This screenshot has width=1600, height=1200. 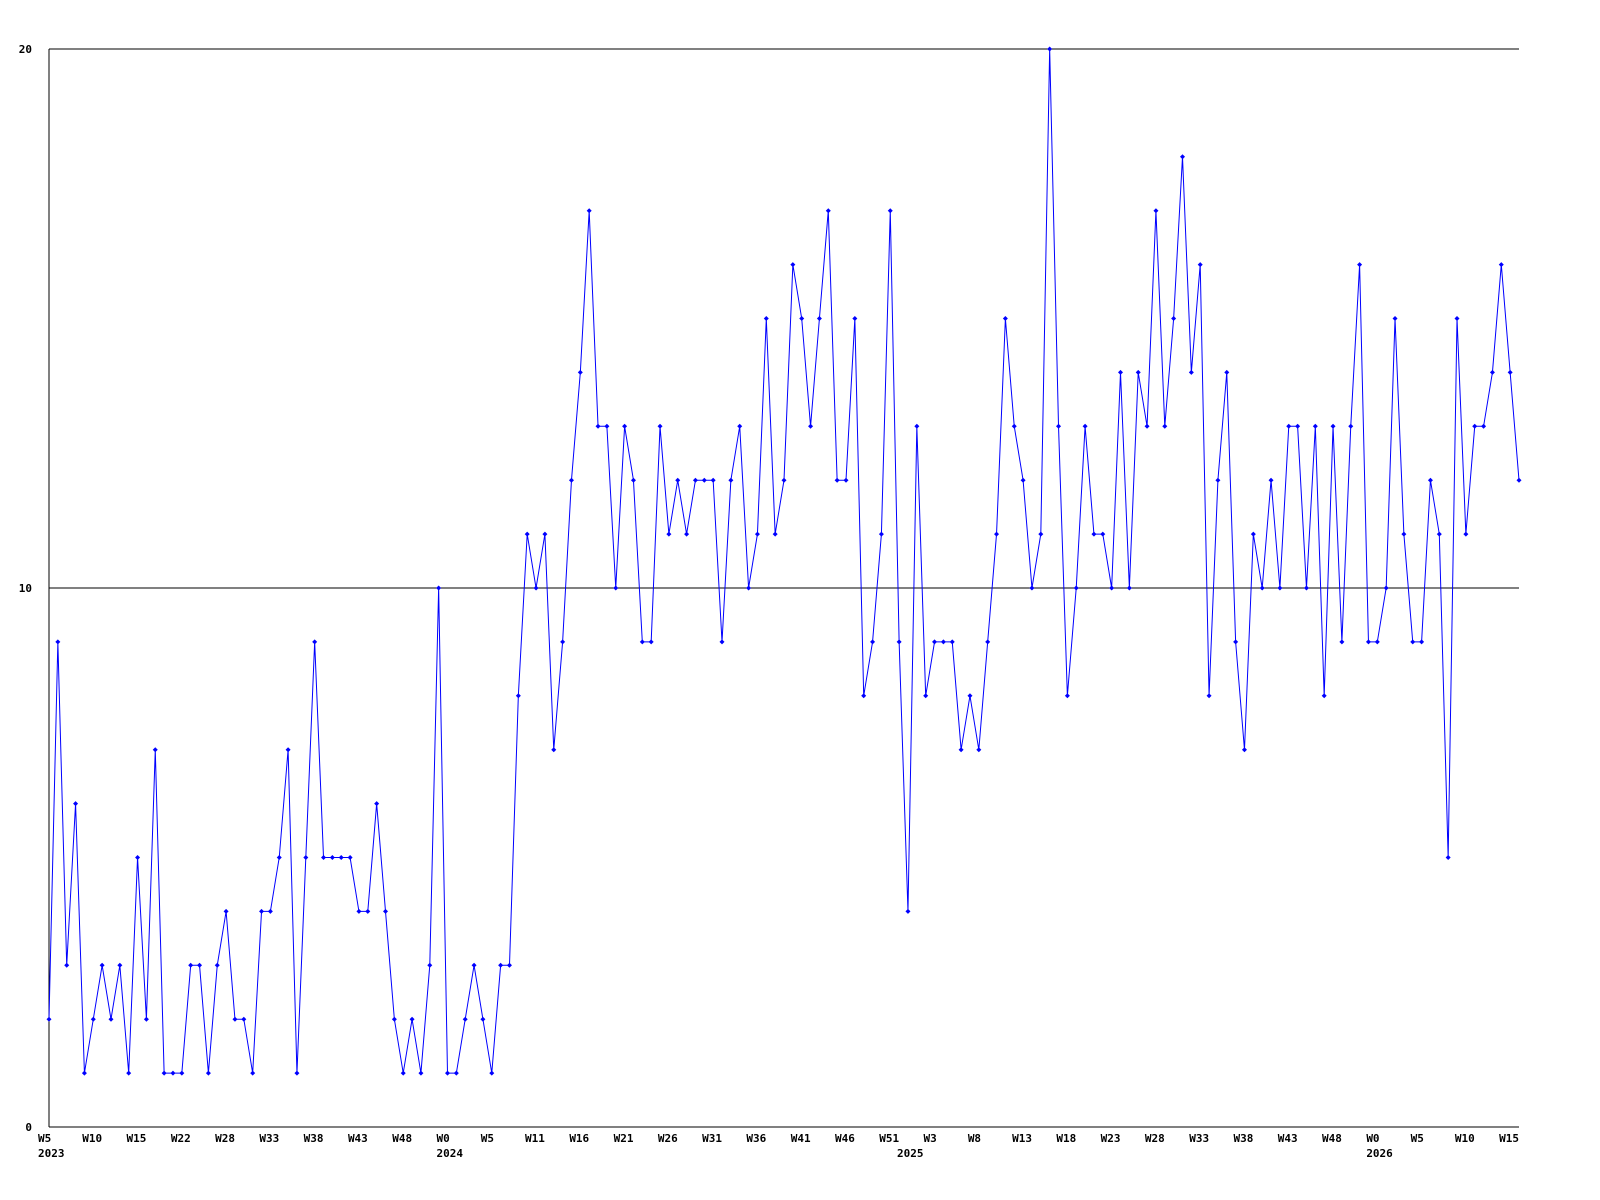 I want to click on x-tick-label: W26, so click(x=668, y=1138).